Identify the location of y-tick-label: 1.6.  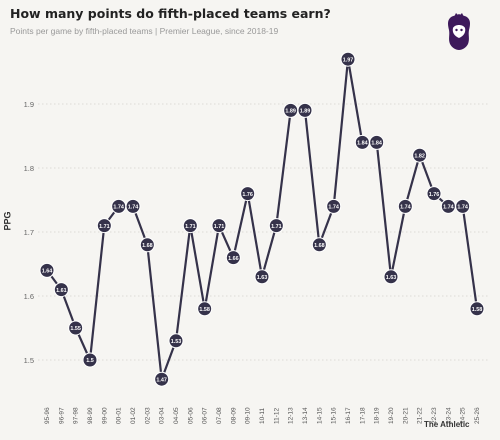
(29, 296).